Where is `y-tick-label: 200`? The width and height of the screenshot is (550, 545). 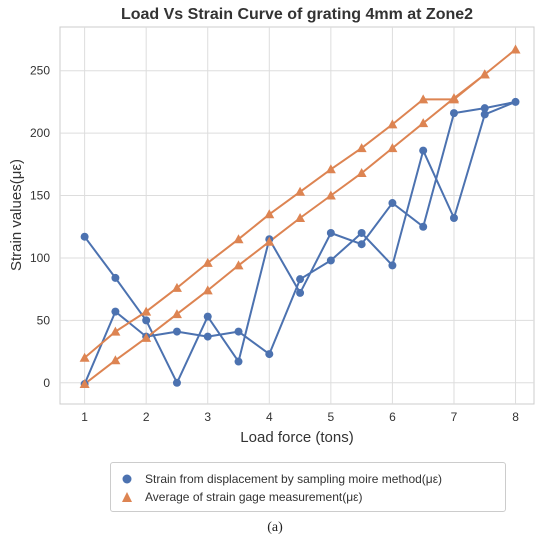
y-tick-label: 200 is located at coordinates (40, 133).